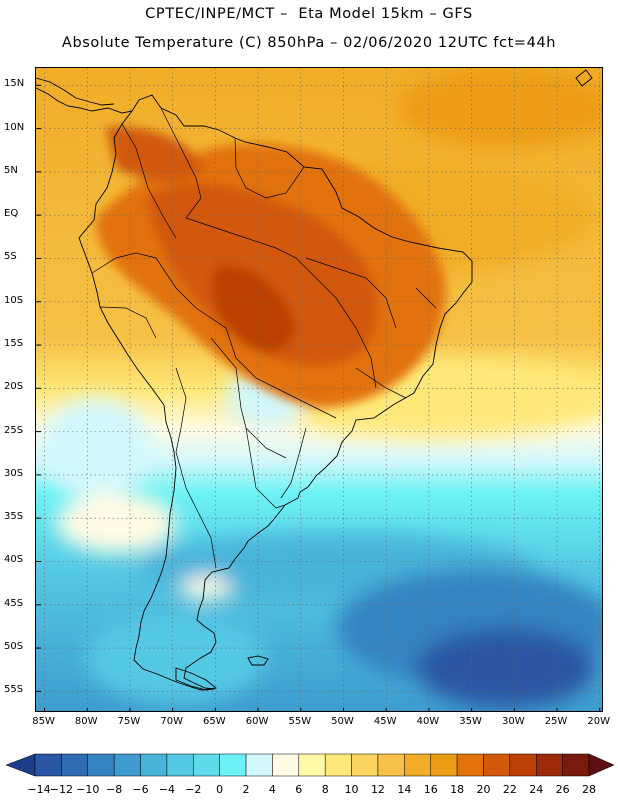 Image resolution: width=618 pixels, height=800 pixels. What do you see at coordinates (300, 721) in the screenshot?
I see `longitude-label: 55W` at bounding box center [300, 721].